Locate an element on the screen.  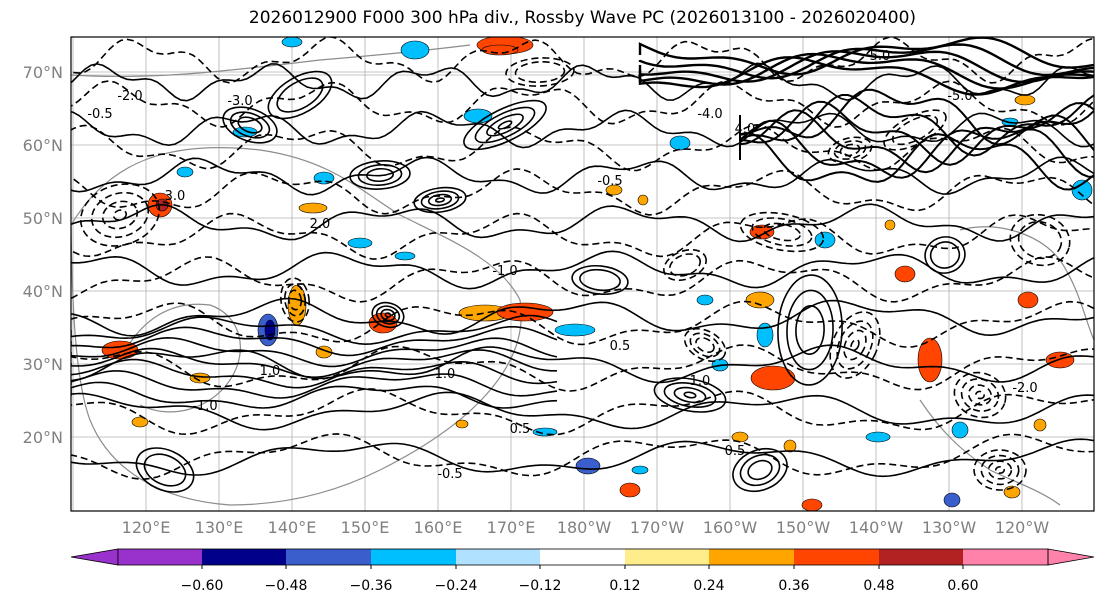
longitude-label: 140°W is located at coordinates (876, 527).